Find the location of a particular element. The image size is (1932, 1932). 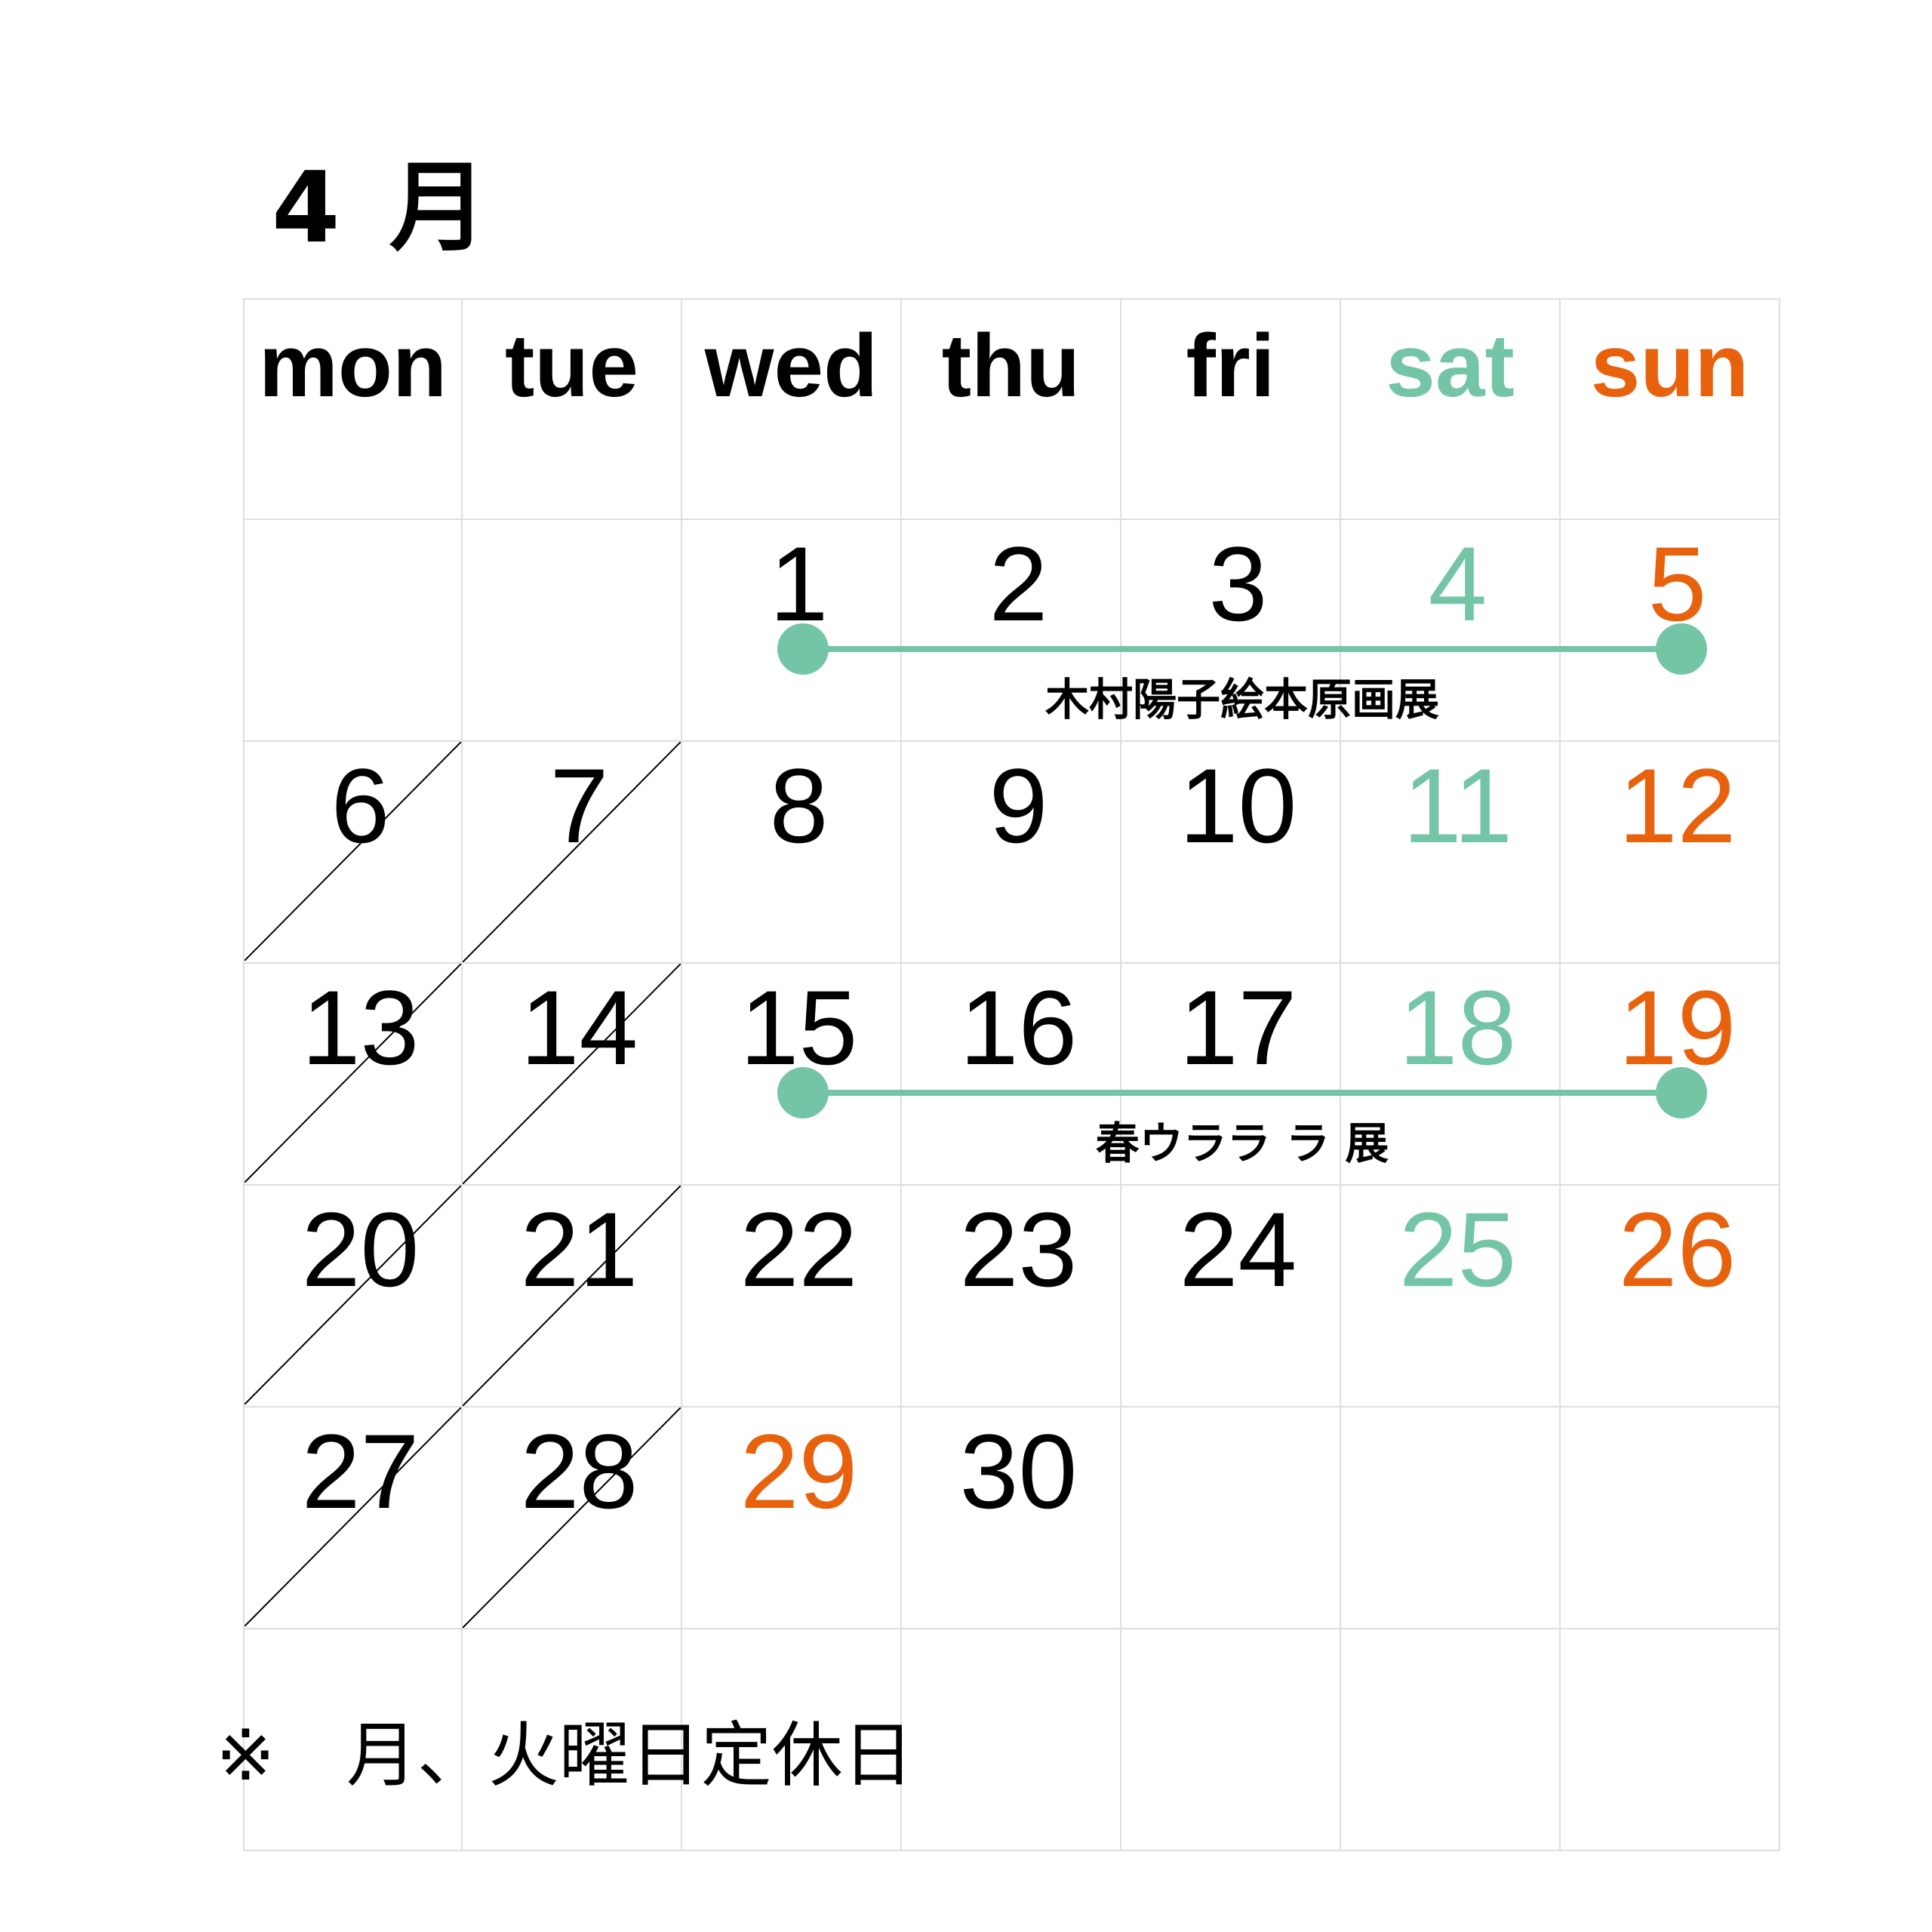

day-cell-1: 1 is located at coordinates (792, 631).